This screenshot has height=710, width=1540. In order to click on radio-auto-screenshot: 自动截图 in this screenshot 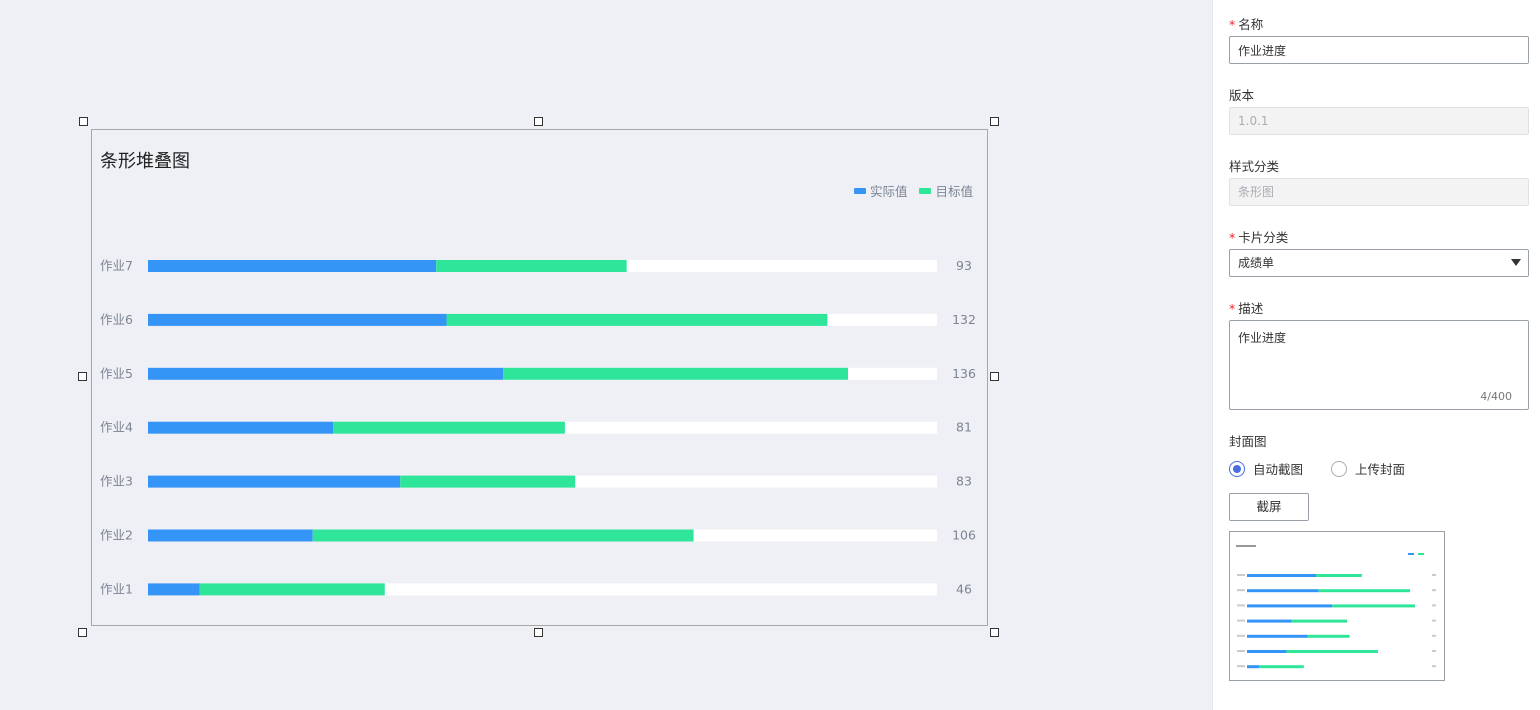, I will do `click(1266, 468)`.